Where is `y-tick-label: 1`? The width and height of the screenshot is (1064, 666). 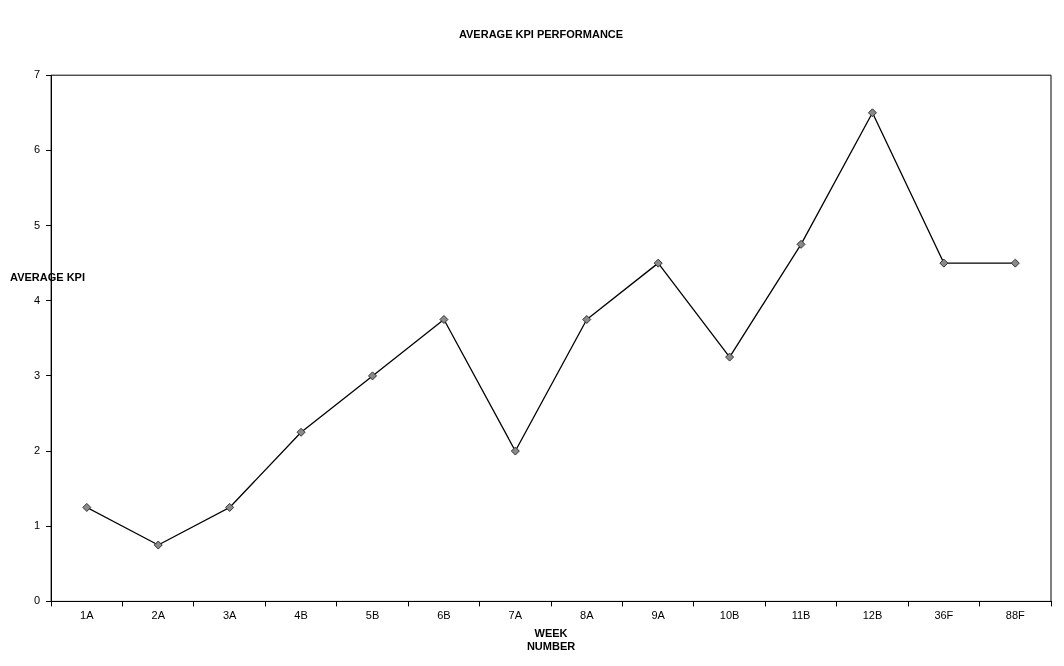 y-tick-label: 1 is located at coordinates (37, 525).